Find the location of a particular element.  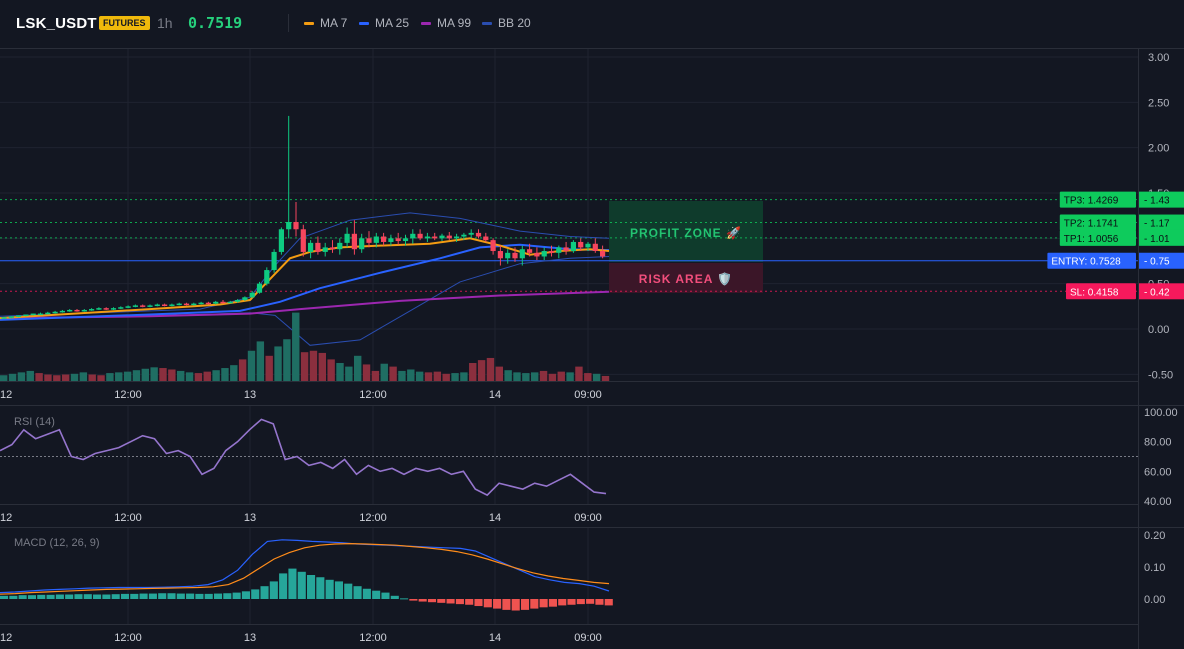

sl-price-tag is located at coordinates (1161, 291).